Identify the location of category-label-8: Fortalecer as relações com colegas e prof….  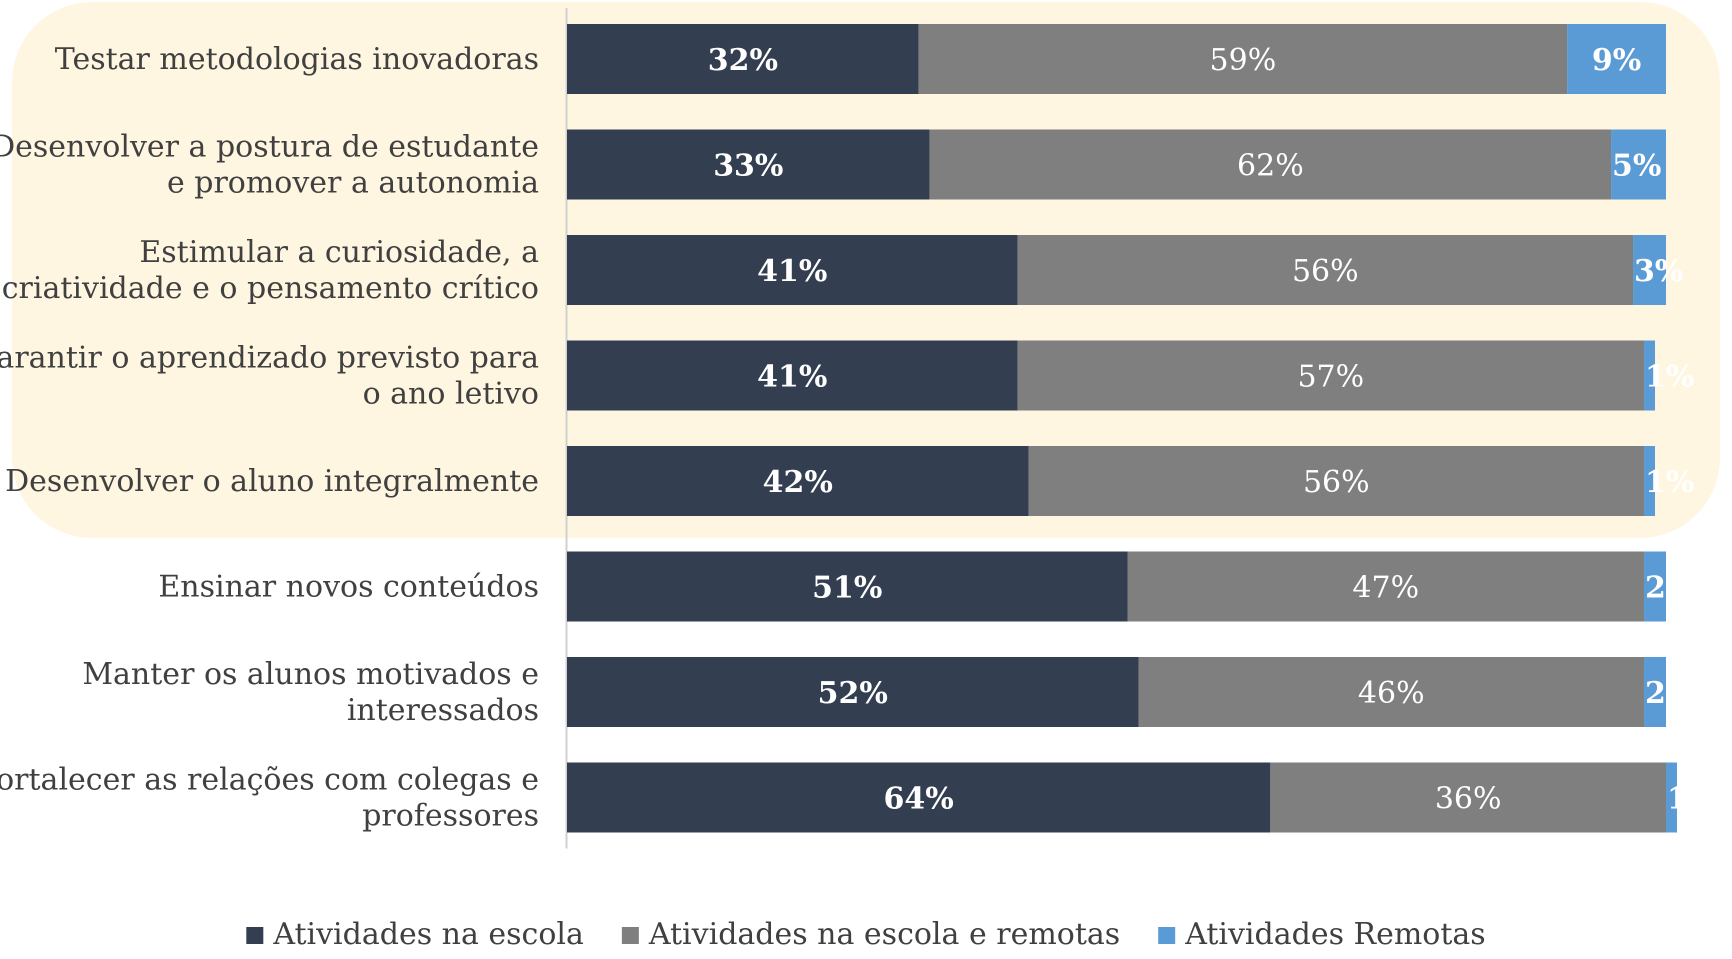
(269, 798).